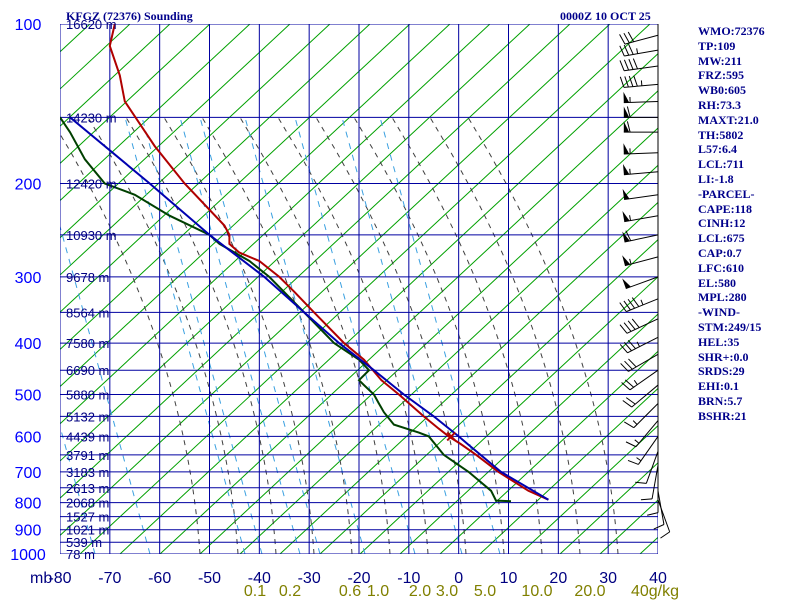 The width and height of the screenshot is (800, 600). Describe the element at coordinates (722, 223) in the screenshot. I see `parameter-item: CINH:12` at that location.